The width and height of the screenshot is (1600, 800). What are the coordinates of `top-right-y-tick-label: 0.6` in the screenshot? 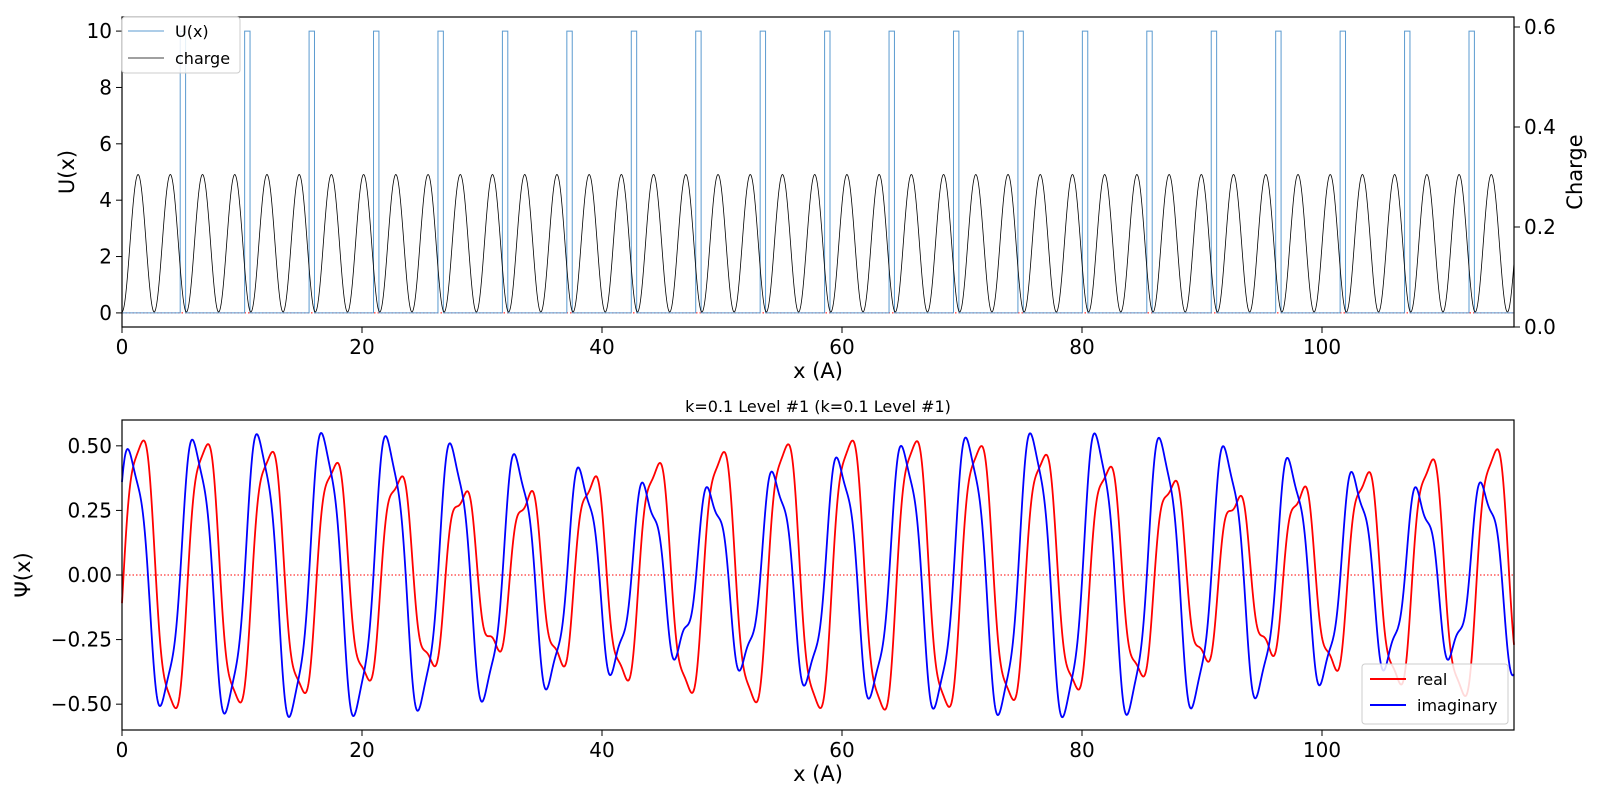 It's located at (1540, 27).